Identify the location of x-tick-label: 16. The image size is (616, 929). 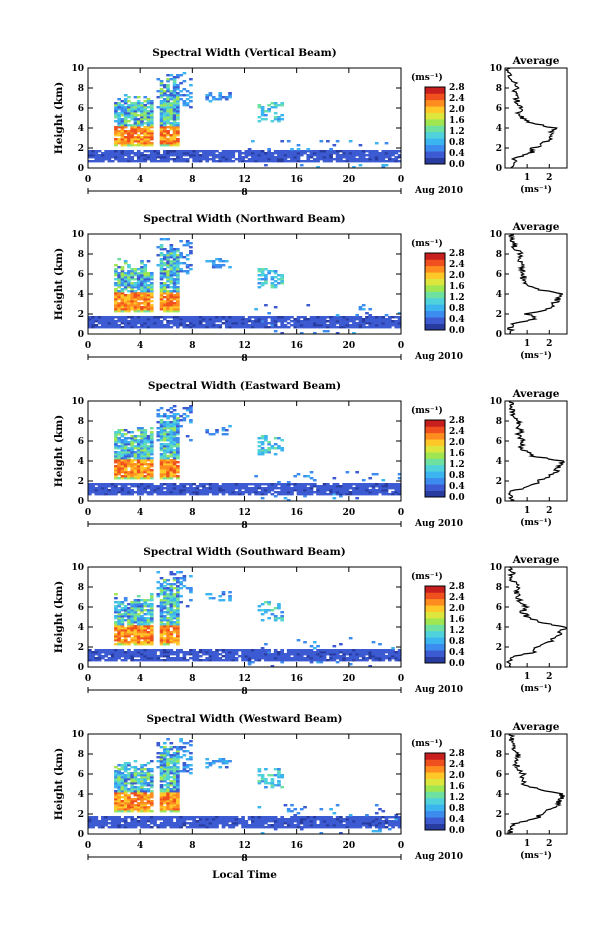
(296, 180).